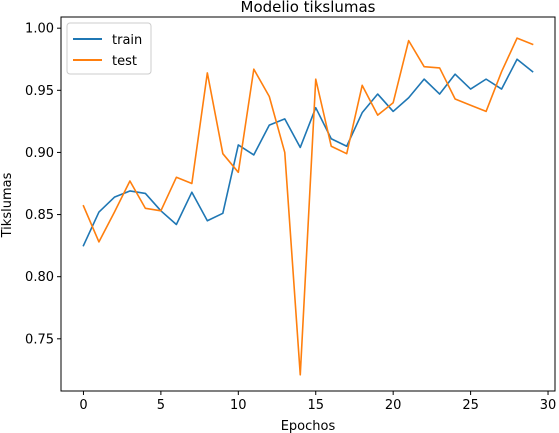  I want to click on y-axis-ticks: 0.75 0.80 0.85 0.90 0.95 1.00, so click(43, 184).